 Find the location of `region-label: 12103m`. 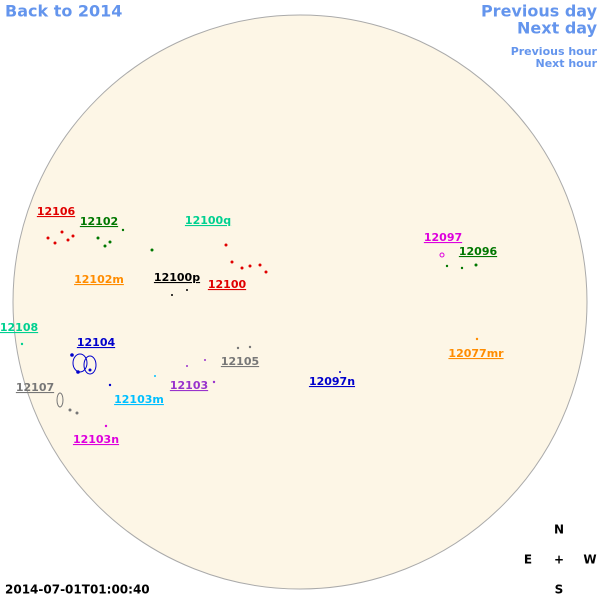

region-label: 12103m is located at coordinates (139, 399).